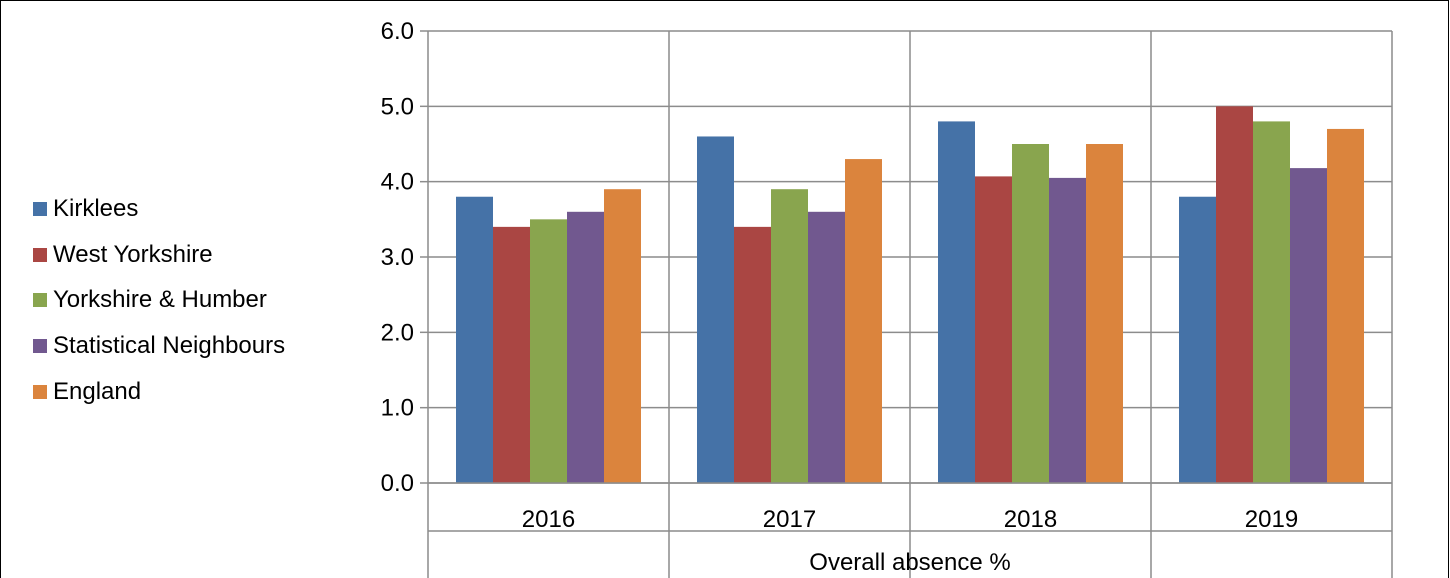  Describe the element at coordinates (1345, 305) in the screenshot. I see `bar-england-2019` at that location.